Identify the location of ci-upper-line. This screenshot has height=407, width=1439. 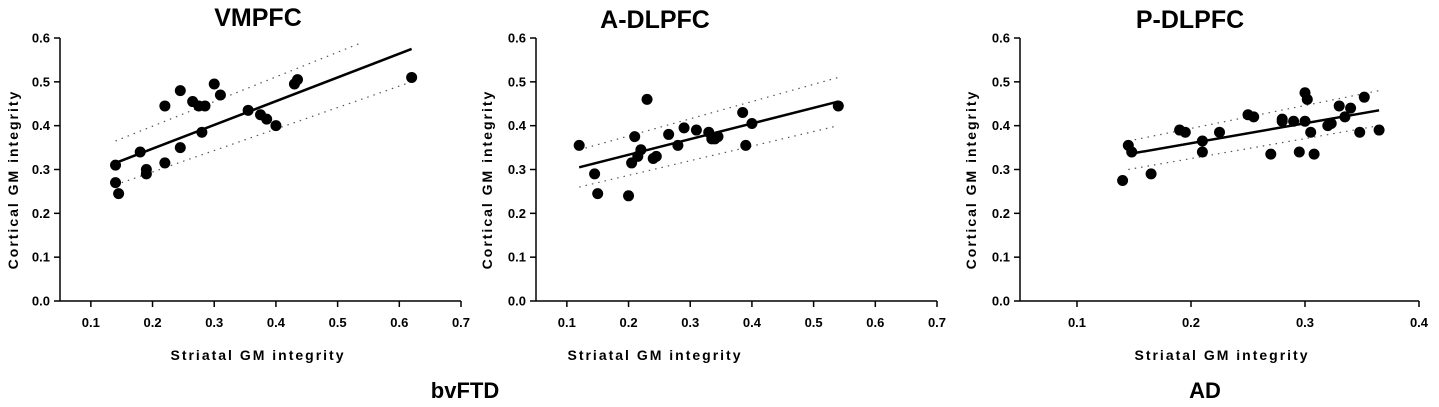
(239, 91).